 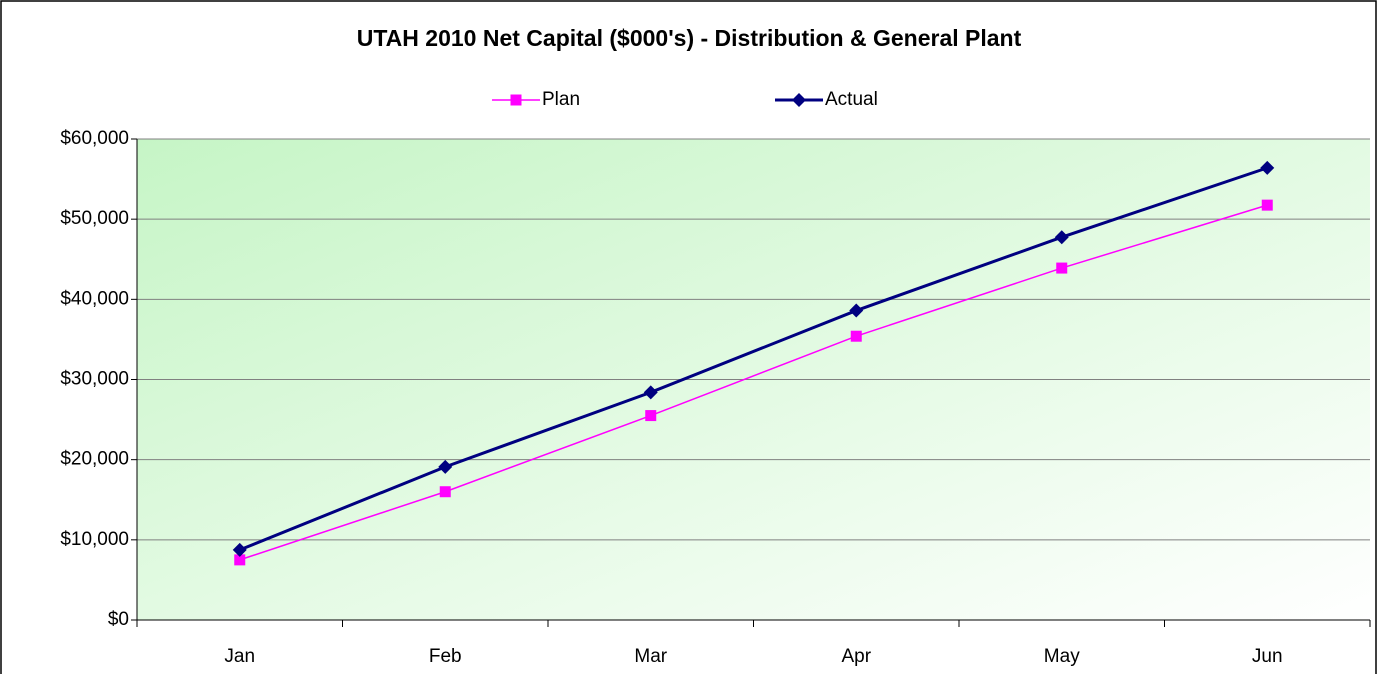 I want to click on legend-label: Plan, so click(x=561, y=99).